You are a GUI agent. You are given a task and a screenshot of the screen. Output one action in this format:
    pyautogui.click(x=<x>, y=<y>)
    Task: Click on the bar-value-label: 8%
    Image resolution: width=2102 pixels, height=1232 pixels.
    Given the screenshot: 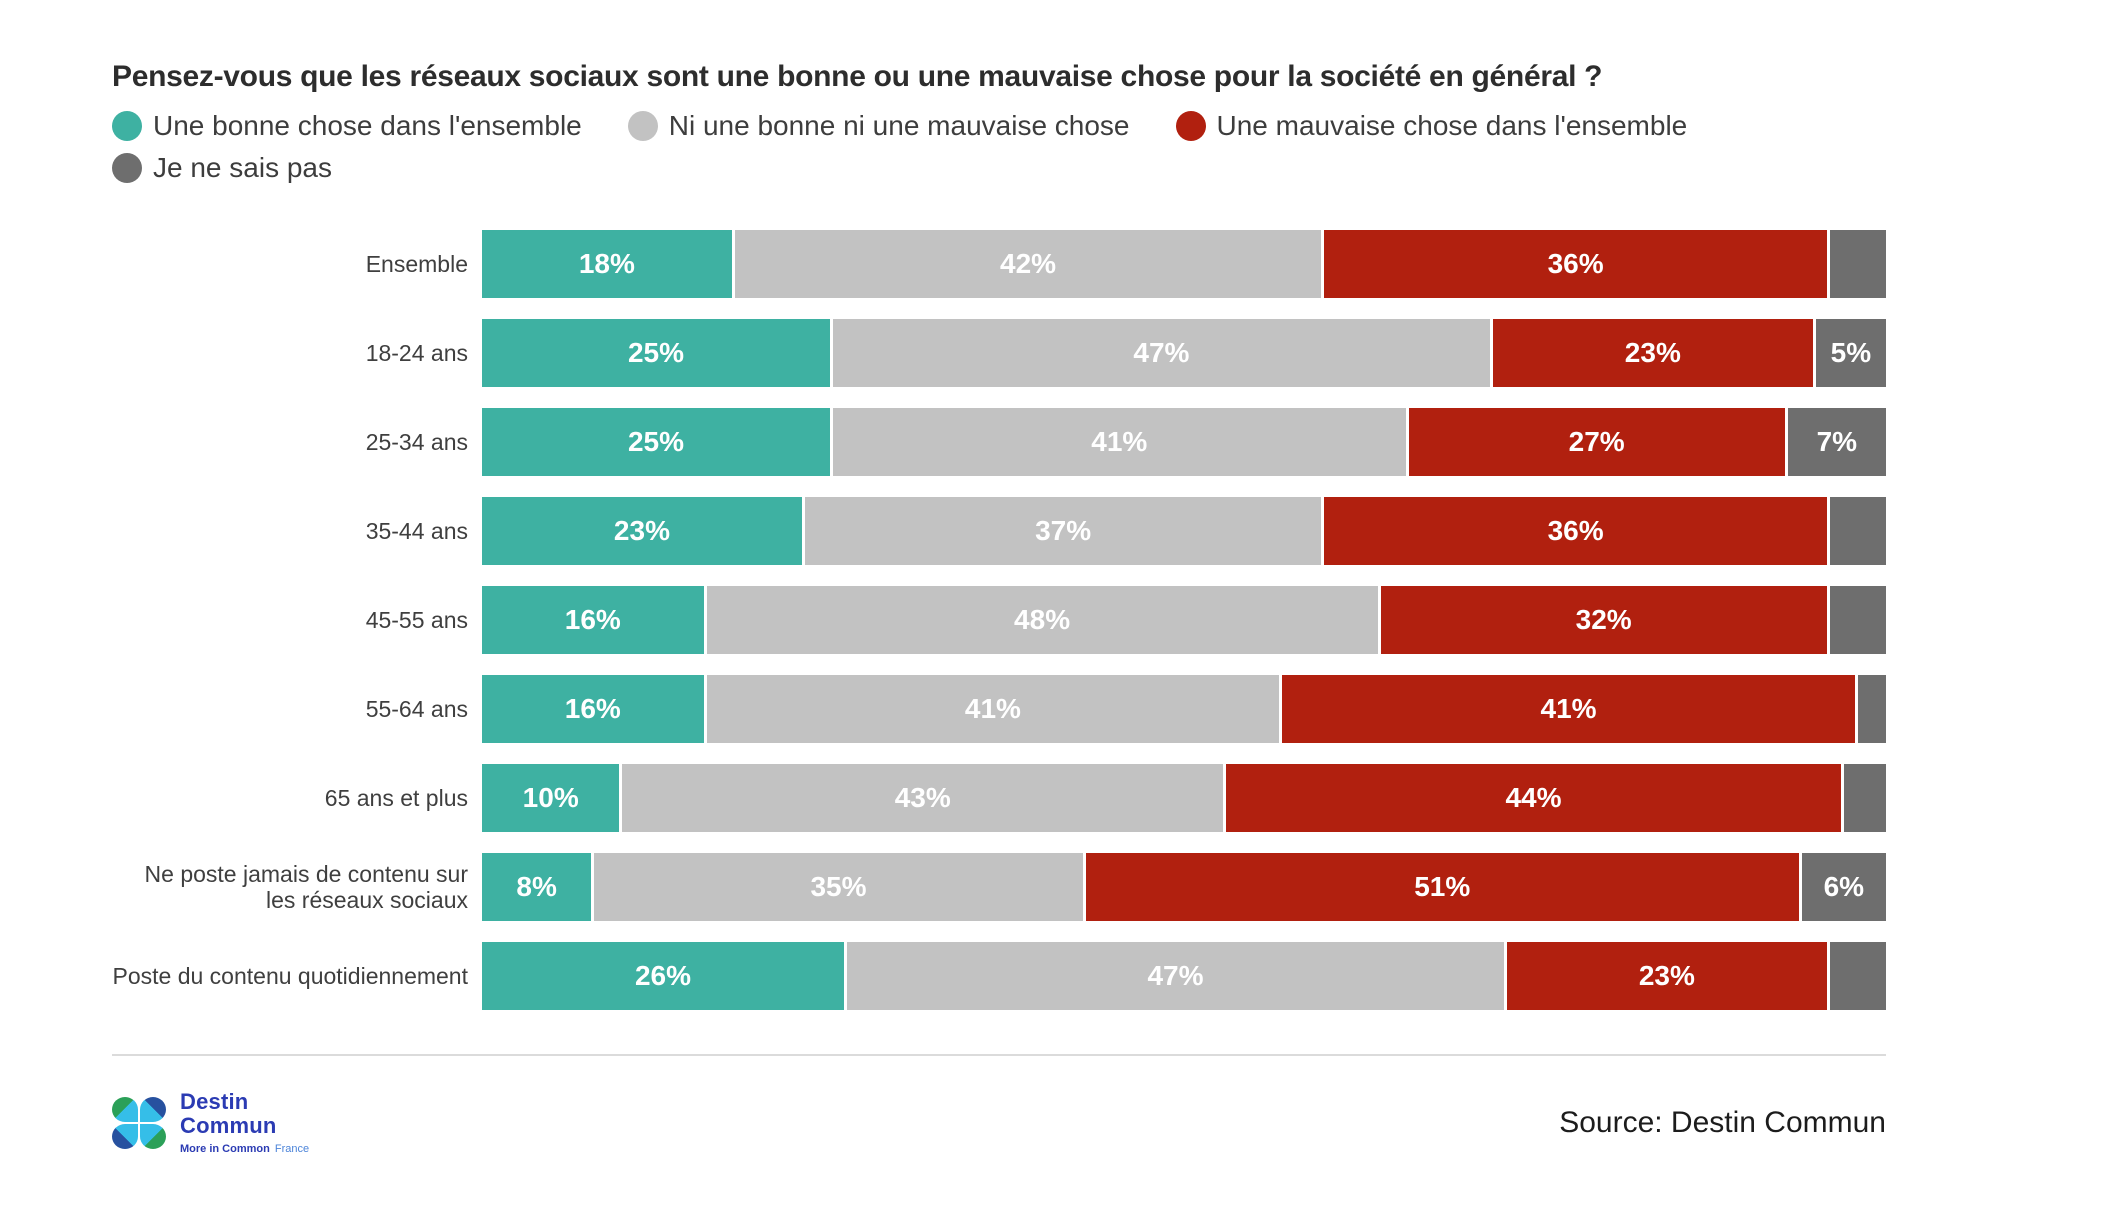 What is the action you would take?
    pyautogui.click(x=536, y=886)
    